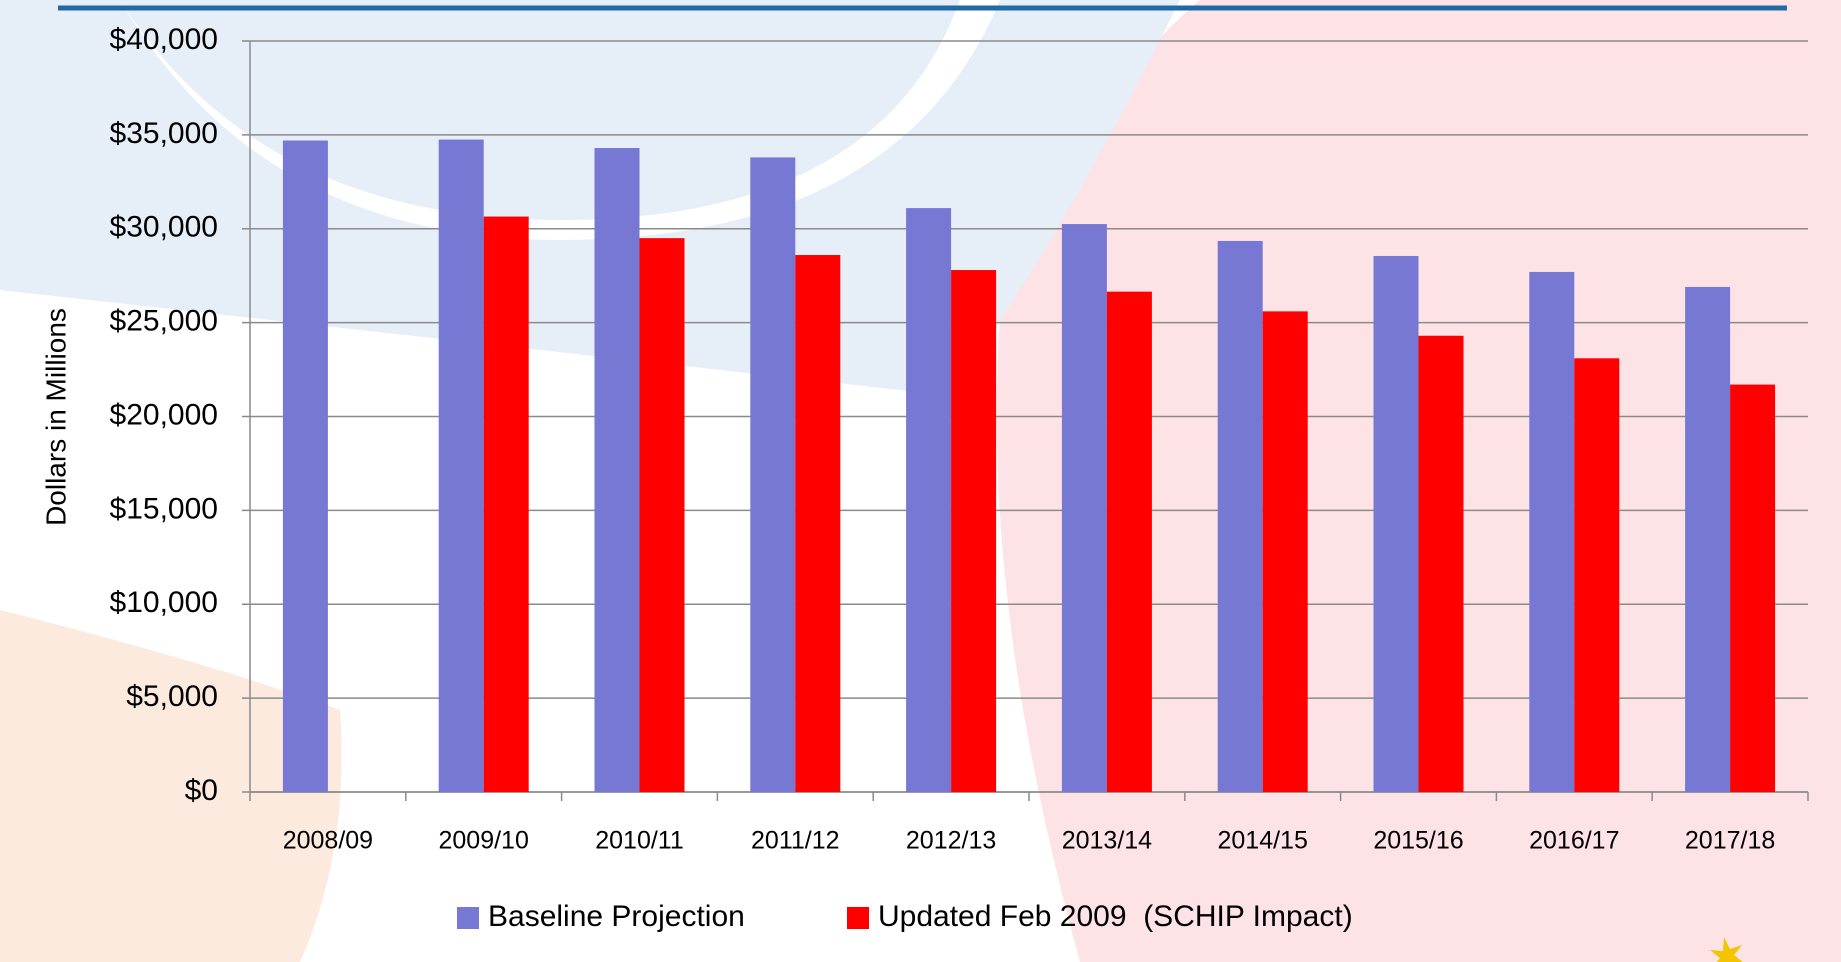 This screenshot has height=962, width=1841. I want to click on y-tick-label: $30,000, so click(164, 227).